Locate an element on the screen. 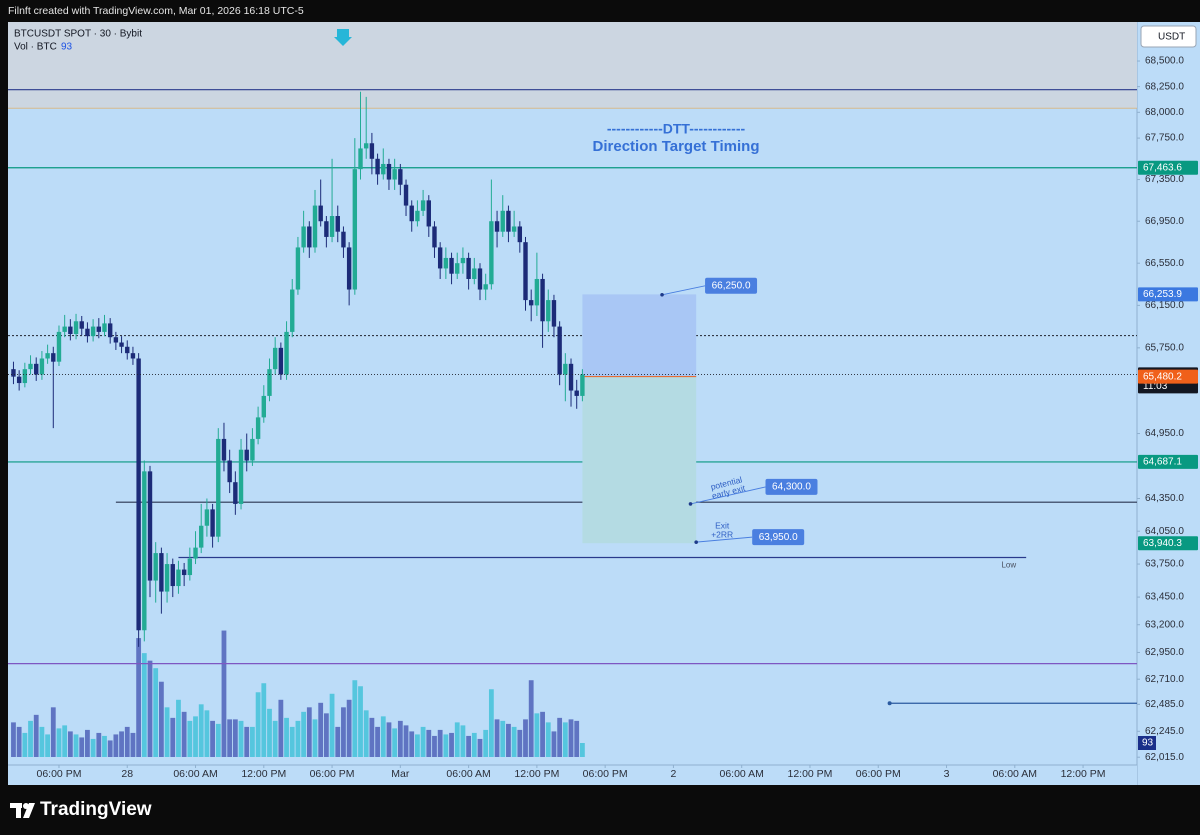 The image size is (1200, 835). symbol-legend: BTCUSDT SPOT · 30 · Bybit is located at coordinates (78, 34).